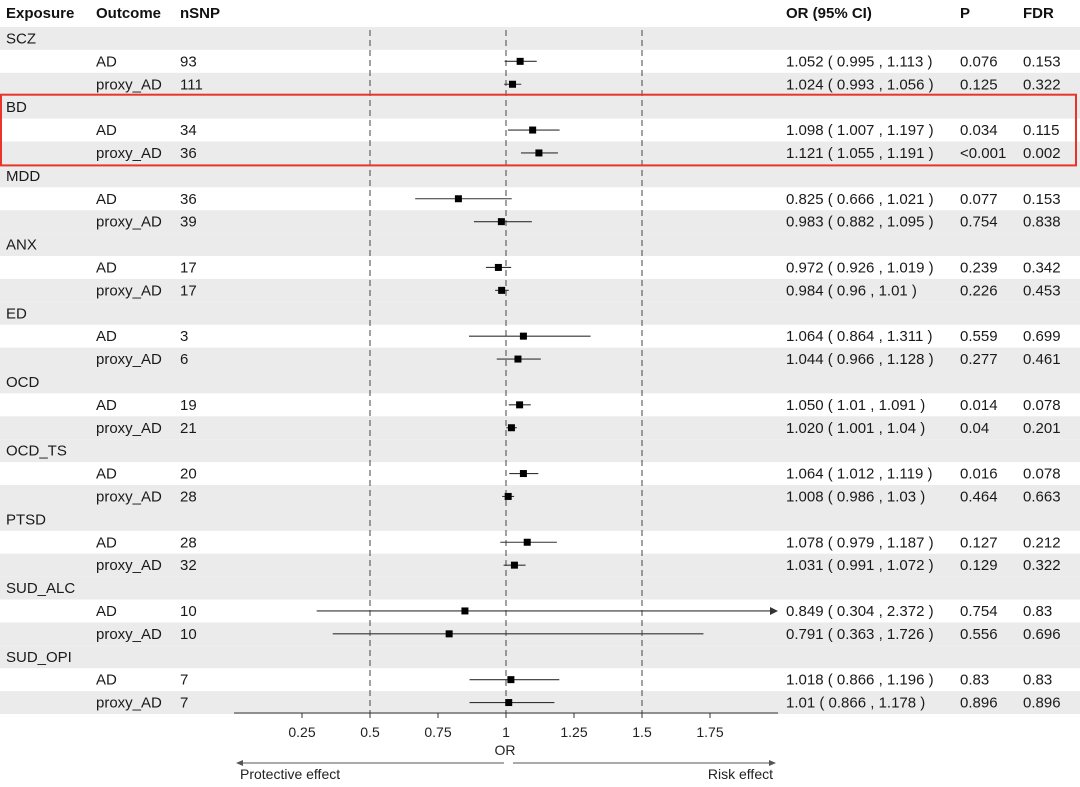  I want to click on or-ci-value: 1.050 ( 1.01 , 1.091 ), so click(855, 405).